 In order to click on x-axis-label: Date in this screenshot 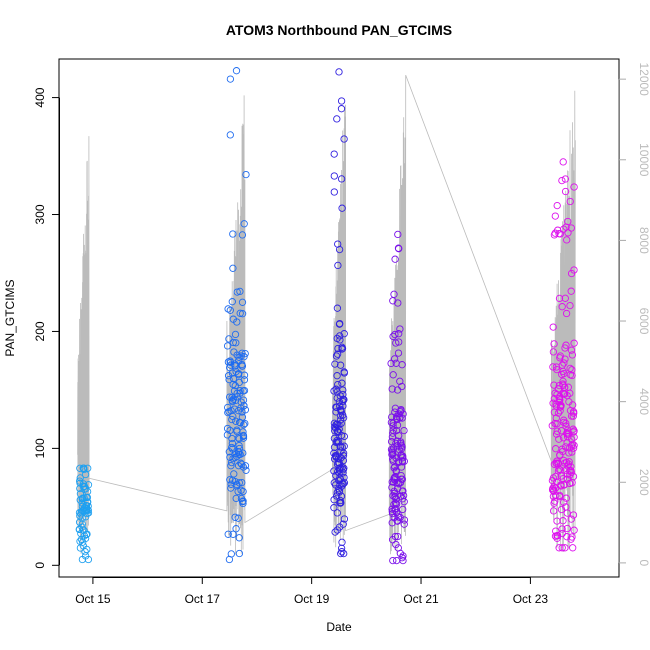, I will do `click(339, 627)`.